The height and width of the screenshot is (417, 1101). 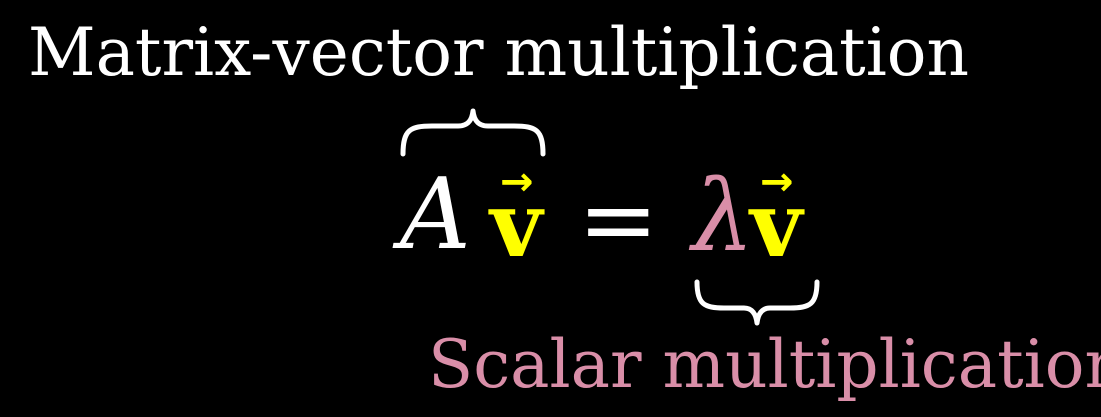 I want to click on equals-sign: =, so click(x=618, y=220).